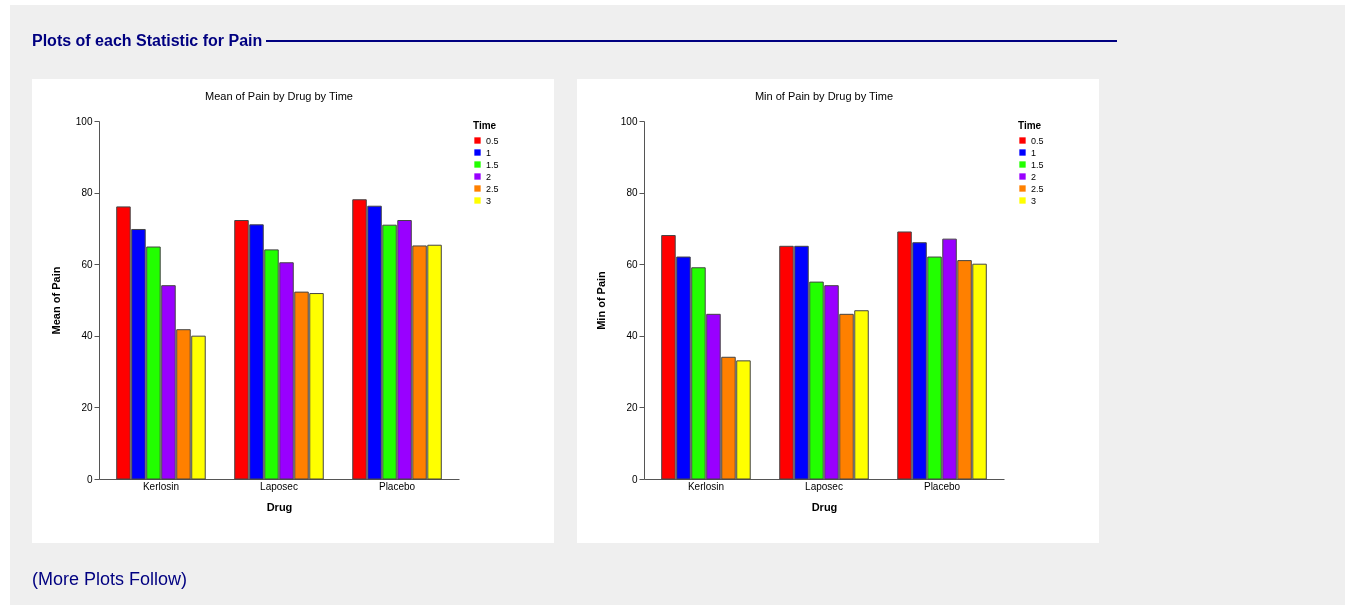 The height and width of the screenshot is (610, 1354). Describe the element at coordinates (110, 579) in the screenshot. I see `text: (More Plots Follow)` at that location.